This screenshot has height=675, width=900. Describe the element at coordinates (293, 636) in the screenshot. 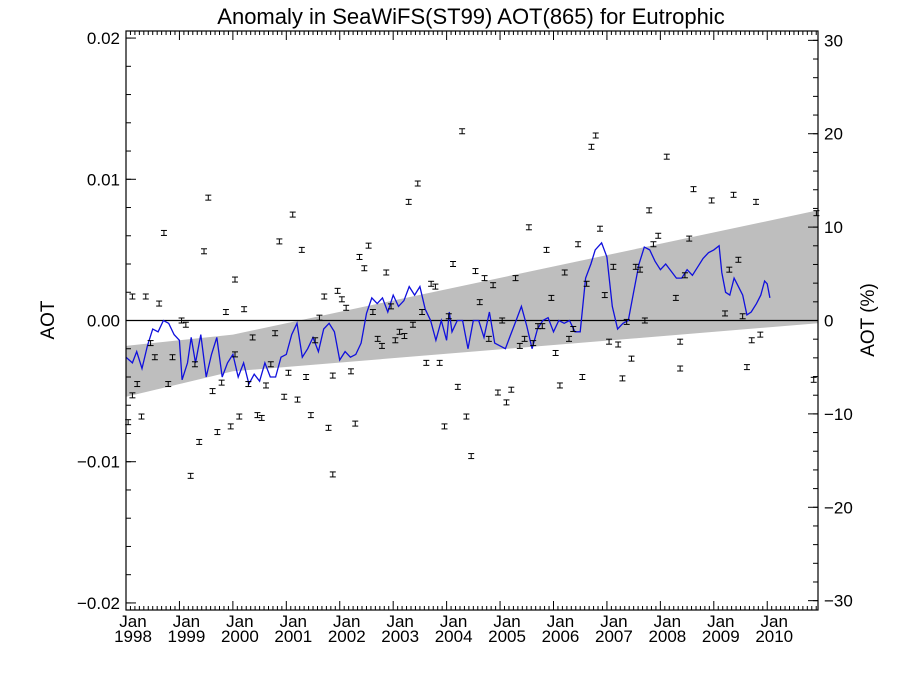

I see `x-tick-label-year: 2001` at that location.